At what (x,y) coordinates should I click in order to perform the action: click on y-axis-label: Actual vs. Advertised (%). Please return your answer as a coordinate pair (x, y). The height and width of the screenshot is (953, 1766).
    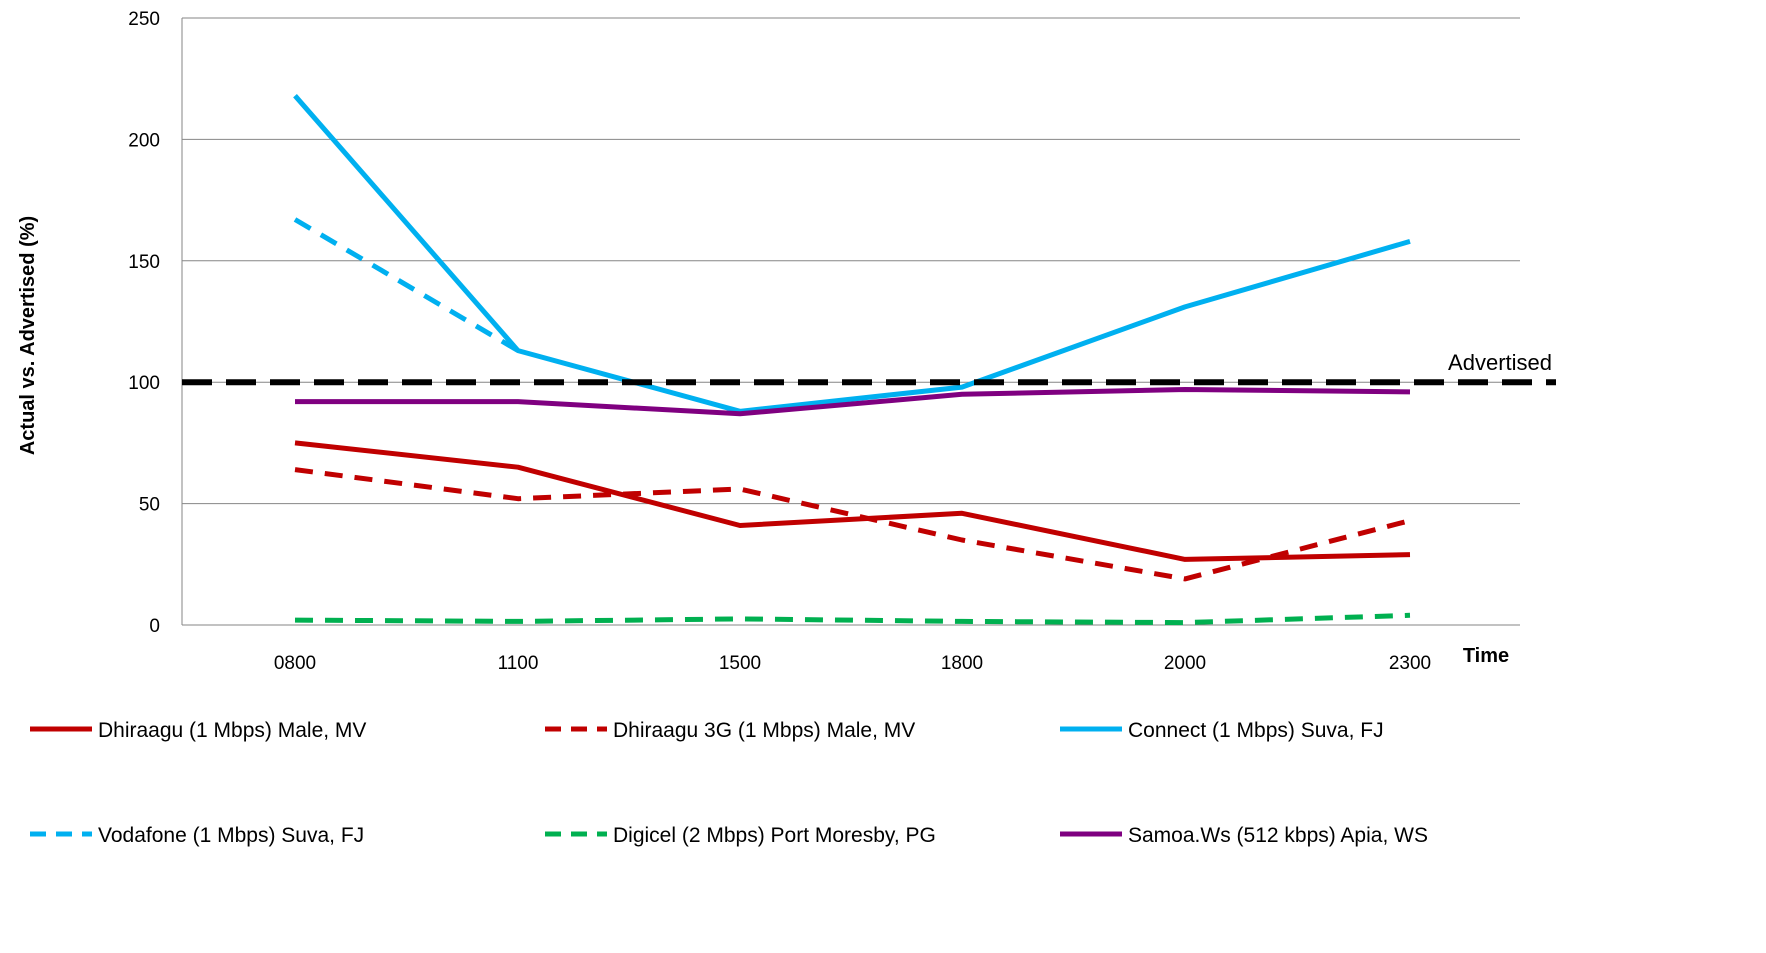
    Looking at the image, I should click on (28, 335).